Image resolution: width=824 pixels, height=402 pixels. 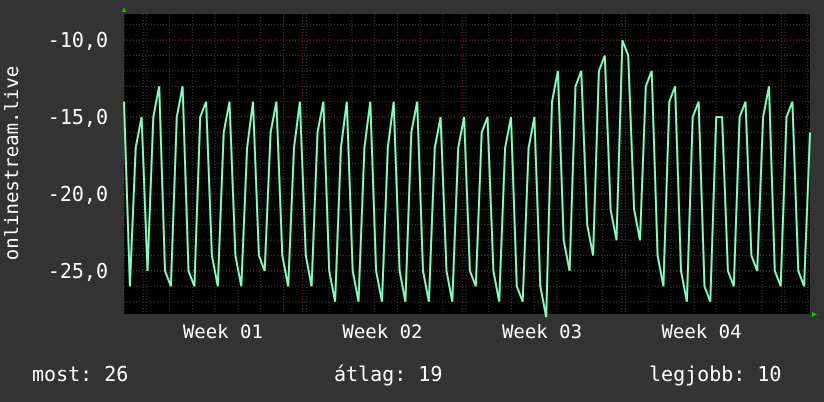 What do you see at coordinates (388, 374) in the screenshot?
I see `average-value: átlag: 19` at bounding box center [388, 374].